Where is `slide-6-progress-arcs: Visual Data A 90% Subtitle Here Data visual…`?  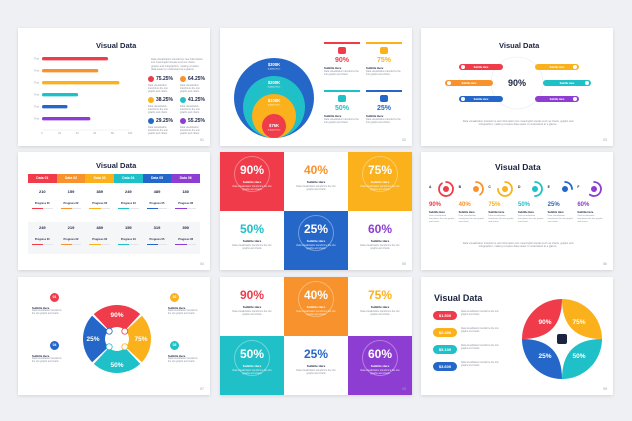
slide-6-progress-arcs: Visual Data A 90% Subtitle Here Data visual… is located at coordinates (517, 211).